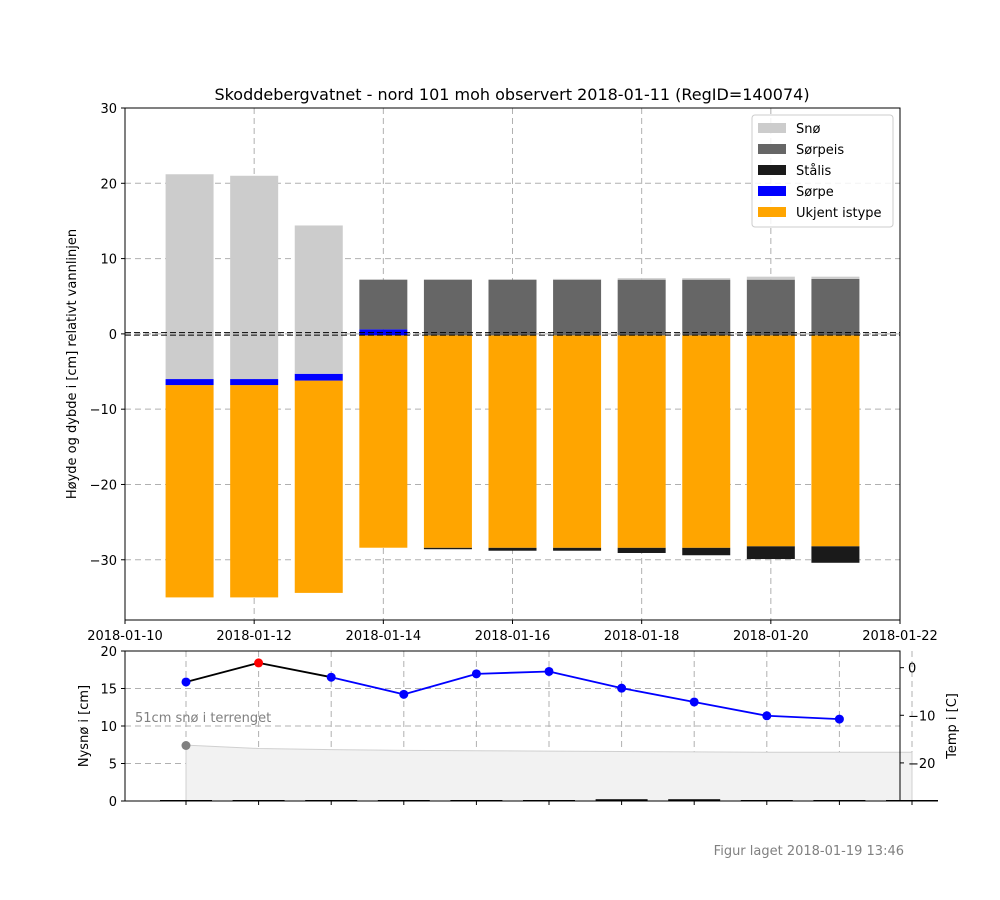 The width and height of the screenshot is (1000, 900). Describe the element at coordinates (254, 636) in the screenshot. I see `x-tick-label: 2018-01-12` at that location.